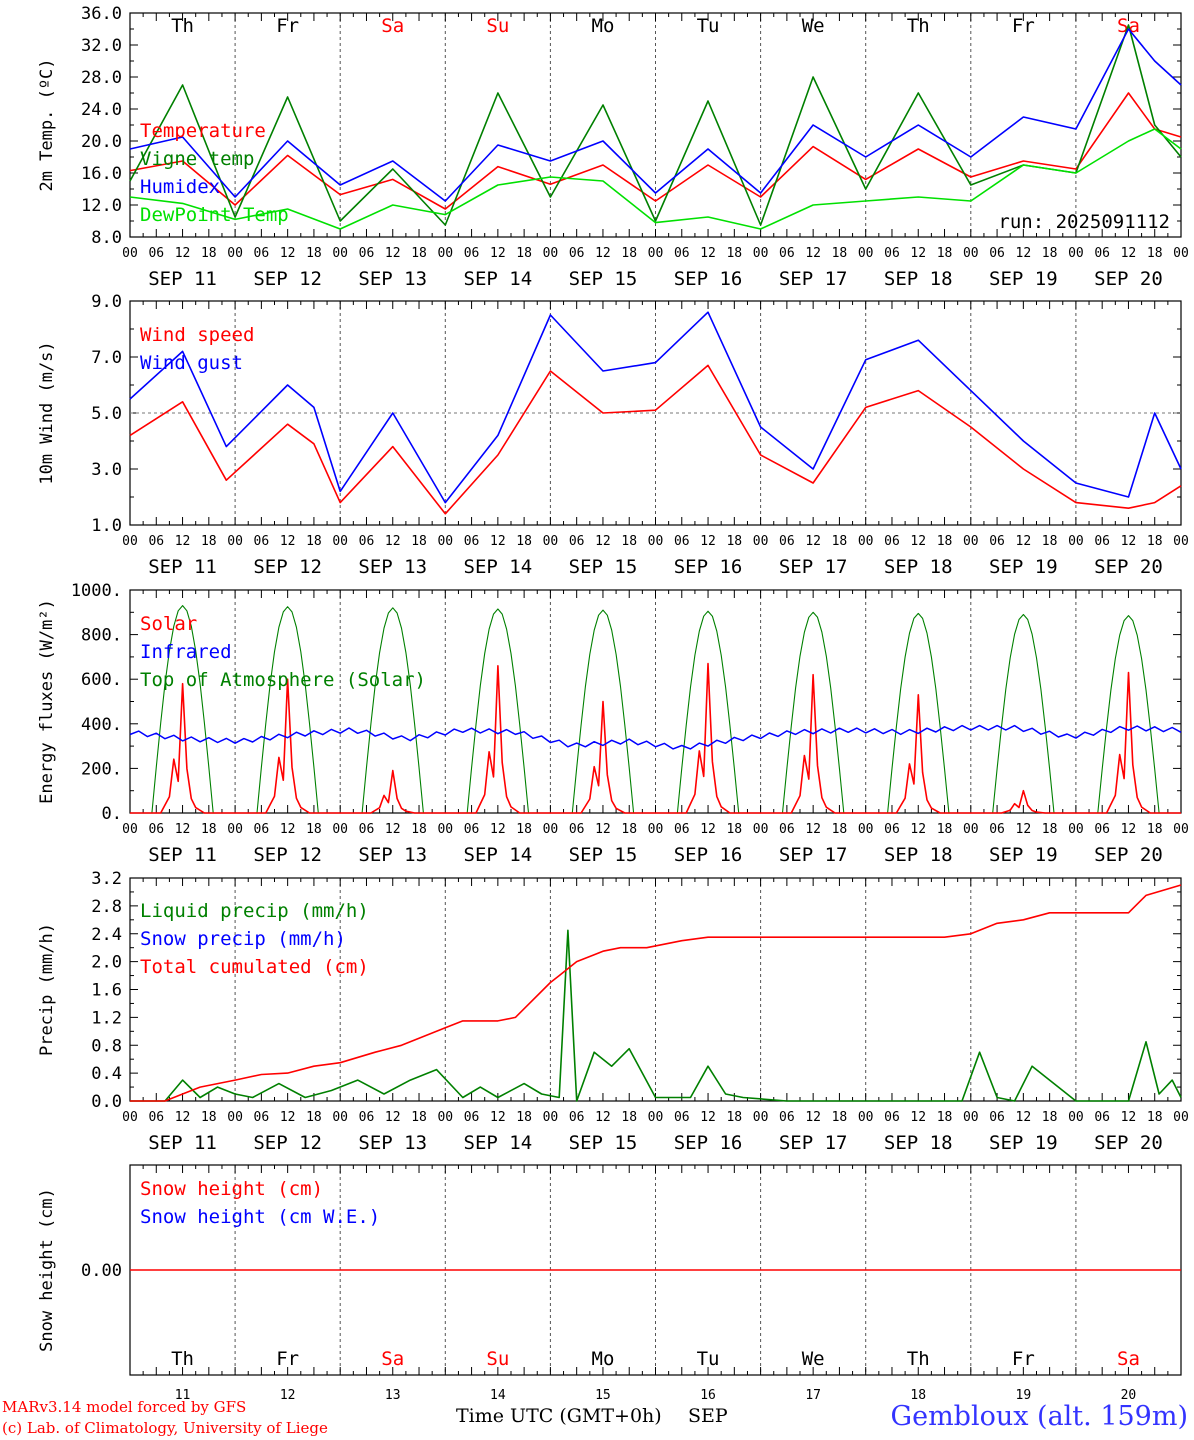  What do you see at coordinates (124, 1407) in the screenshot?
I see `model-credit: MARv3.14 model forced by GFS` at bounding box center [124, 1407].